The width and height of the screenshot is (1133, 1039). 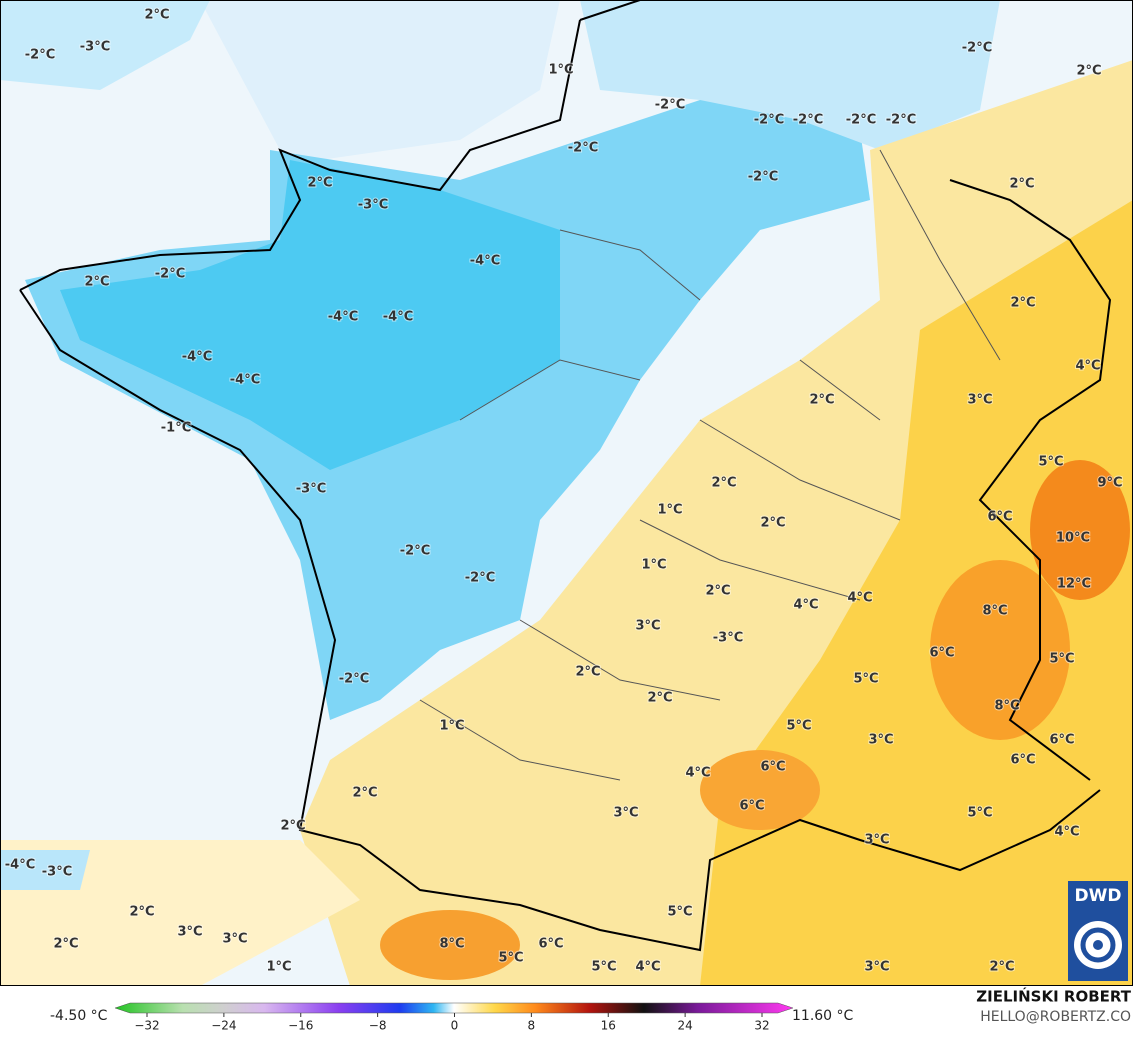 I want to click on iberia, so click(x=180, y=913).